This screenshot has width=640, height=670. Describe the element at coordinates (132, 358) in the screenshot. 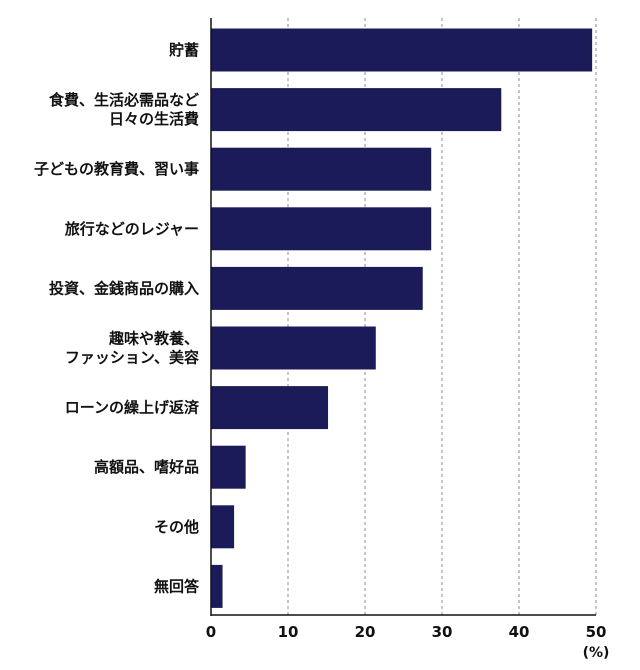

I see `category-label: ファッション、美容` at that location.